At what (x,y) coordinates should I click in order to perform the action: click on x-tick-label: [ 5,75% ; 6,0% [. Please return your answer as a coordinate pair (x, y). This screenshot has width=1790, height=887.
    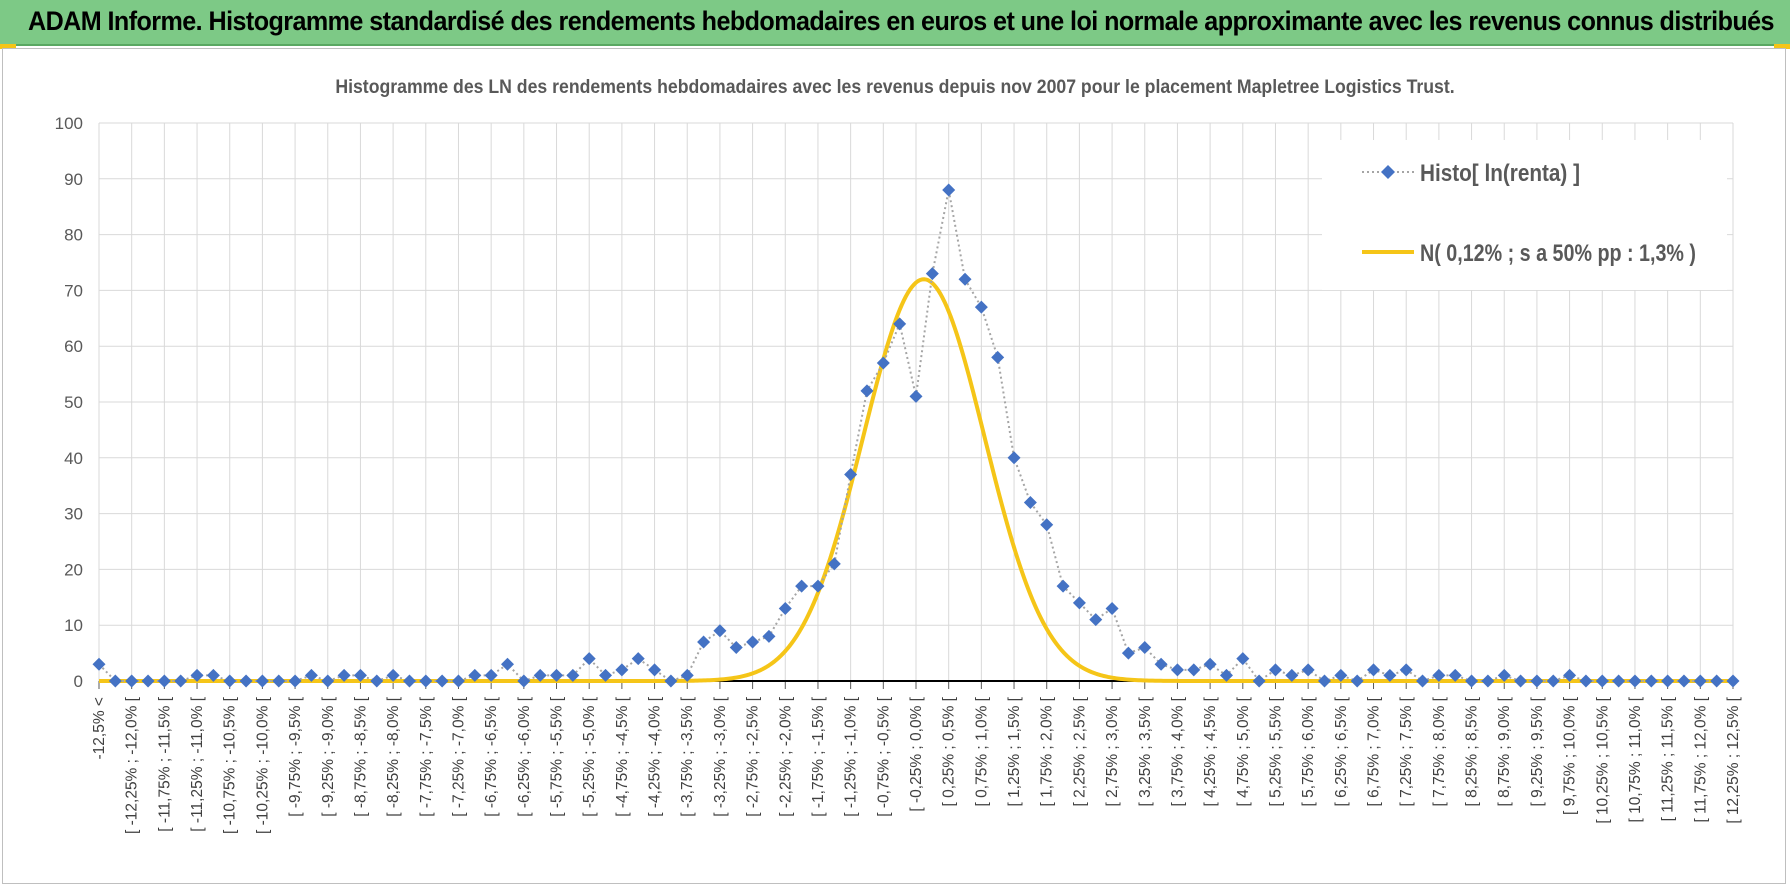
    Looking at the image, I should click on (1308, 751).